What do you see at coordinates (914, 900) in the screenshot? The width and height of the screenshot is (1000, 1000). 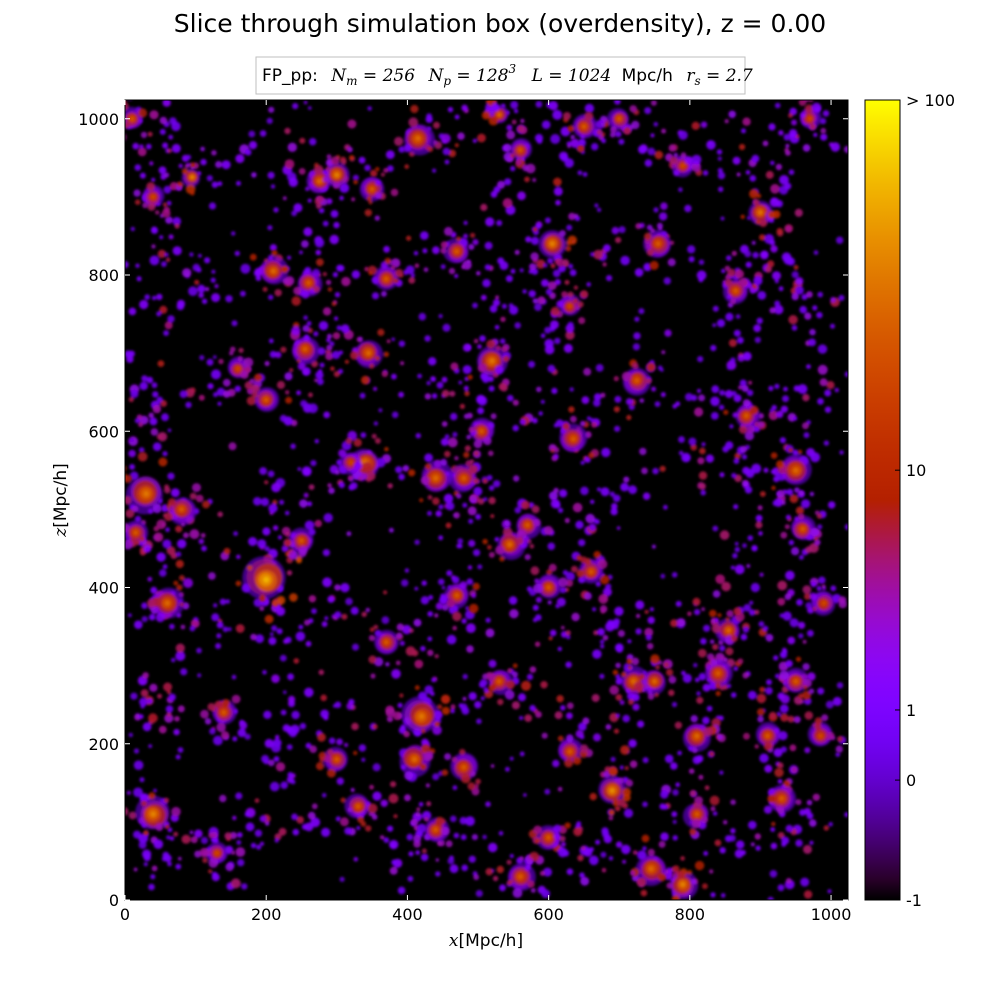 I see `colorbar-tick-label: -1` at bounding box center [914, 900].